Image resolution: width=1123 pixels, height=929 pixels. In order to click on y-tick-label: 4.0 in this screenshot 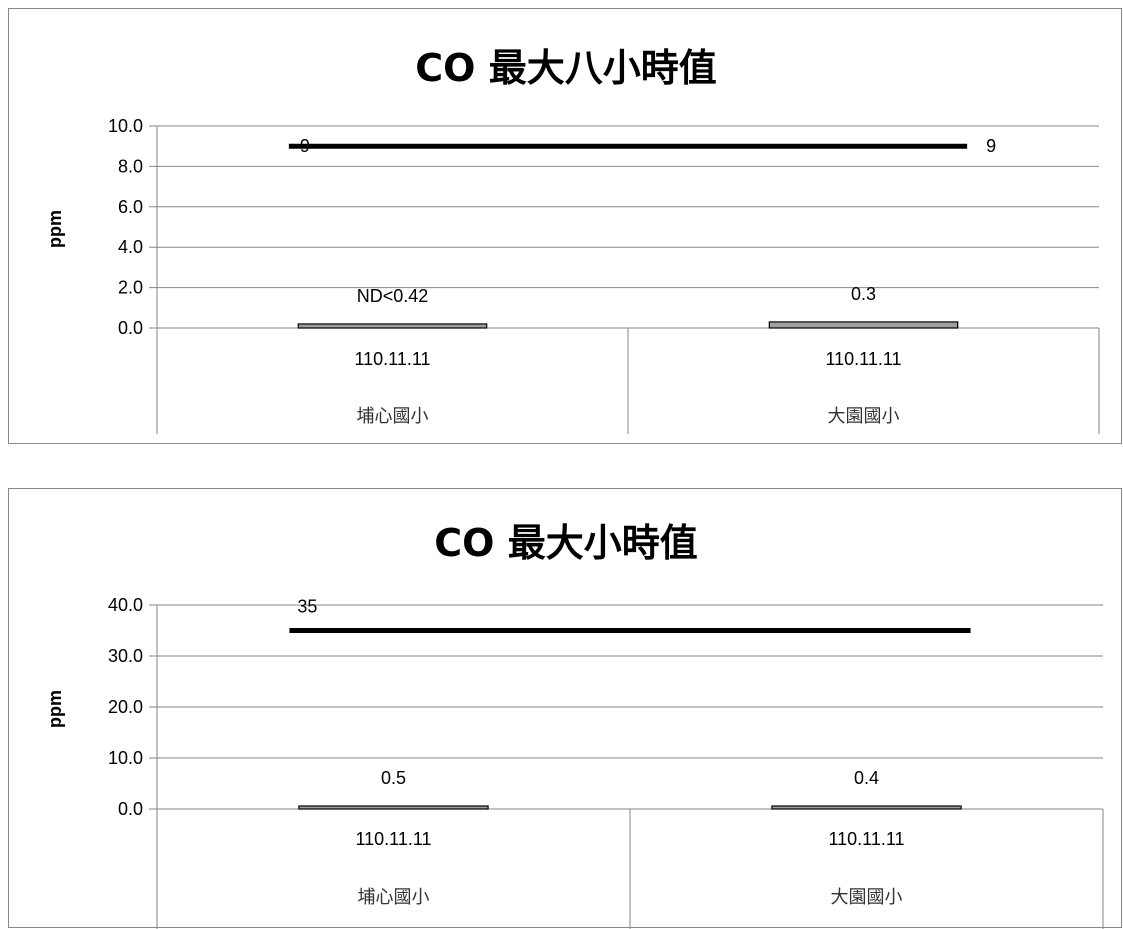, I will do `click(130, 247)`.